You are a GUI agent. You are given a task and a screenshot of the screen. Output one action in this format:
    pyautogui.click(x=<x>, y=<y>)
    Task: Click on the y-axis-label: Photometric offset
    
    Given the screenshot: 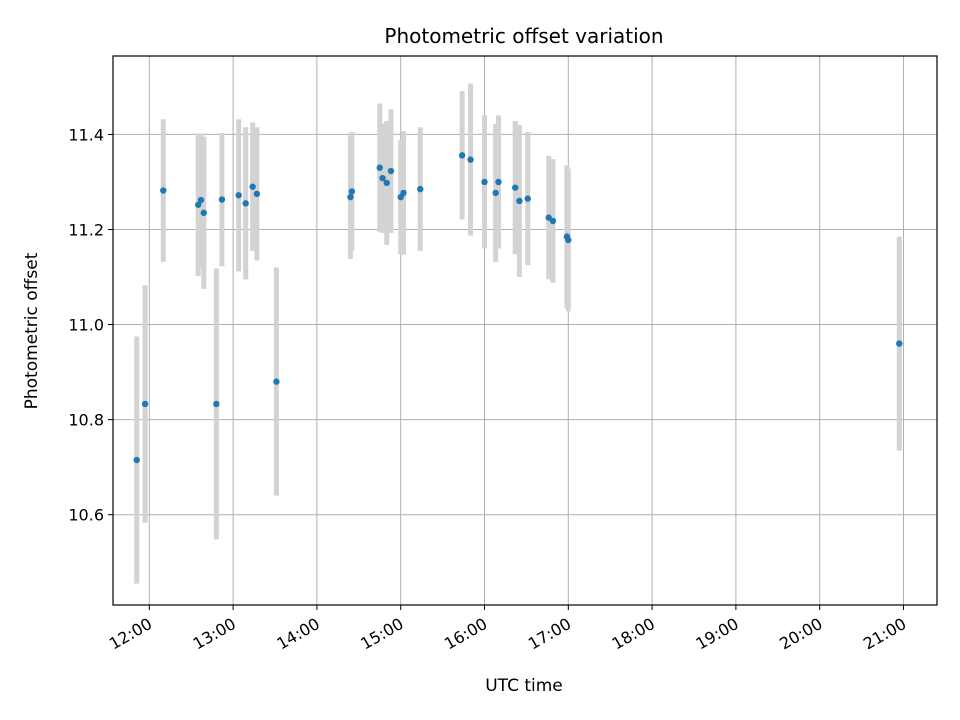 What is the action you would take?
    pyautogui.click(x=32, y=330)
    